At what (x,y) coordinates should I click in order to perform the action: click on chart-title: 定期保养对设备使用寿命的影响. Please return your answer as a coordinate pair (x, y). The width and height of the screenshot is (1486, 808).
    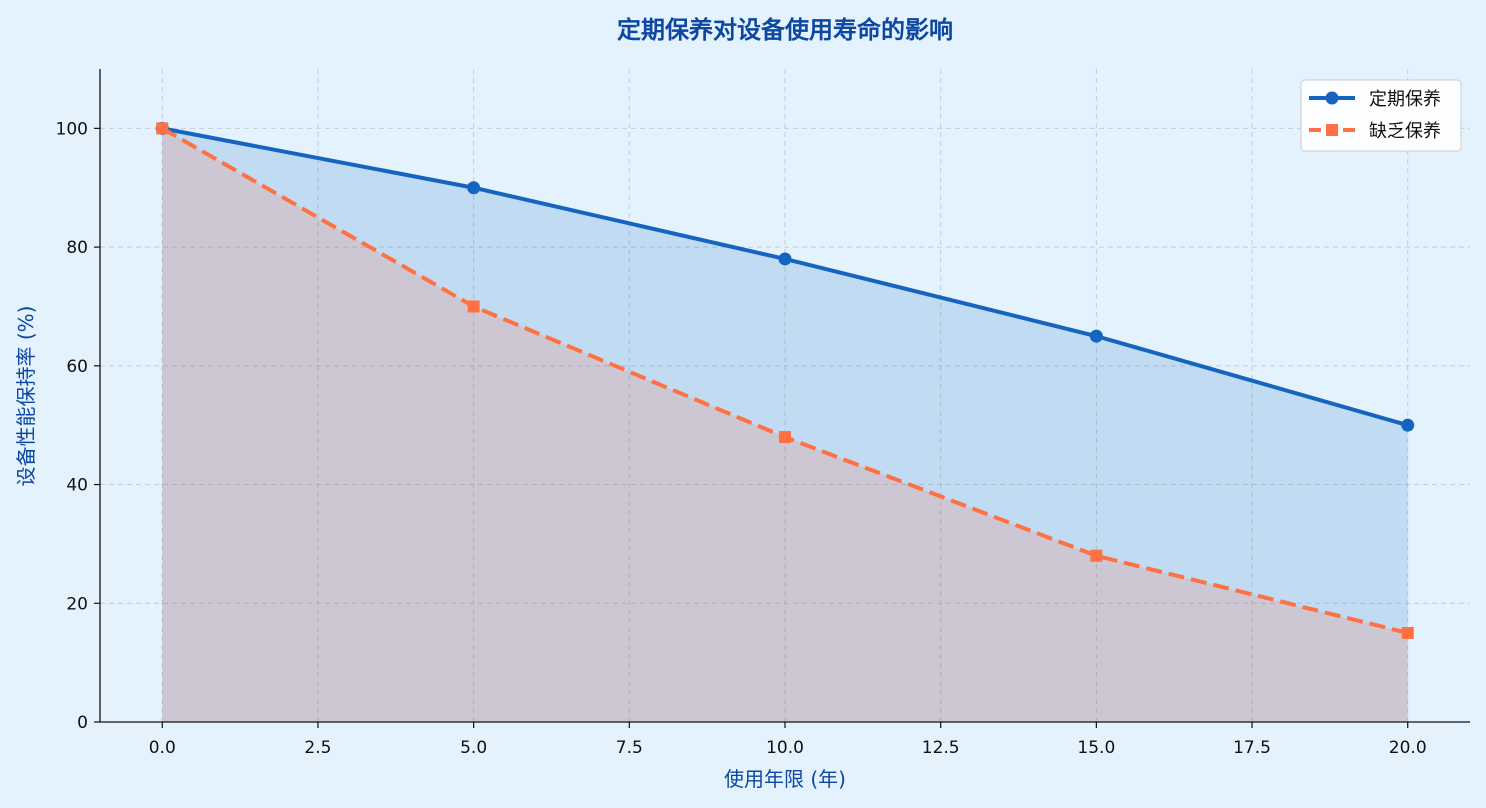
    Looking at the image, I should click on (785, 30).